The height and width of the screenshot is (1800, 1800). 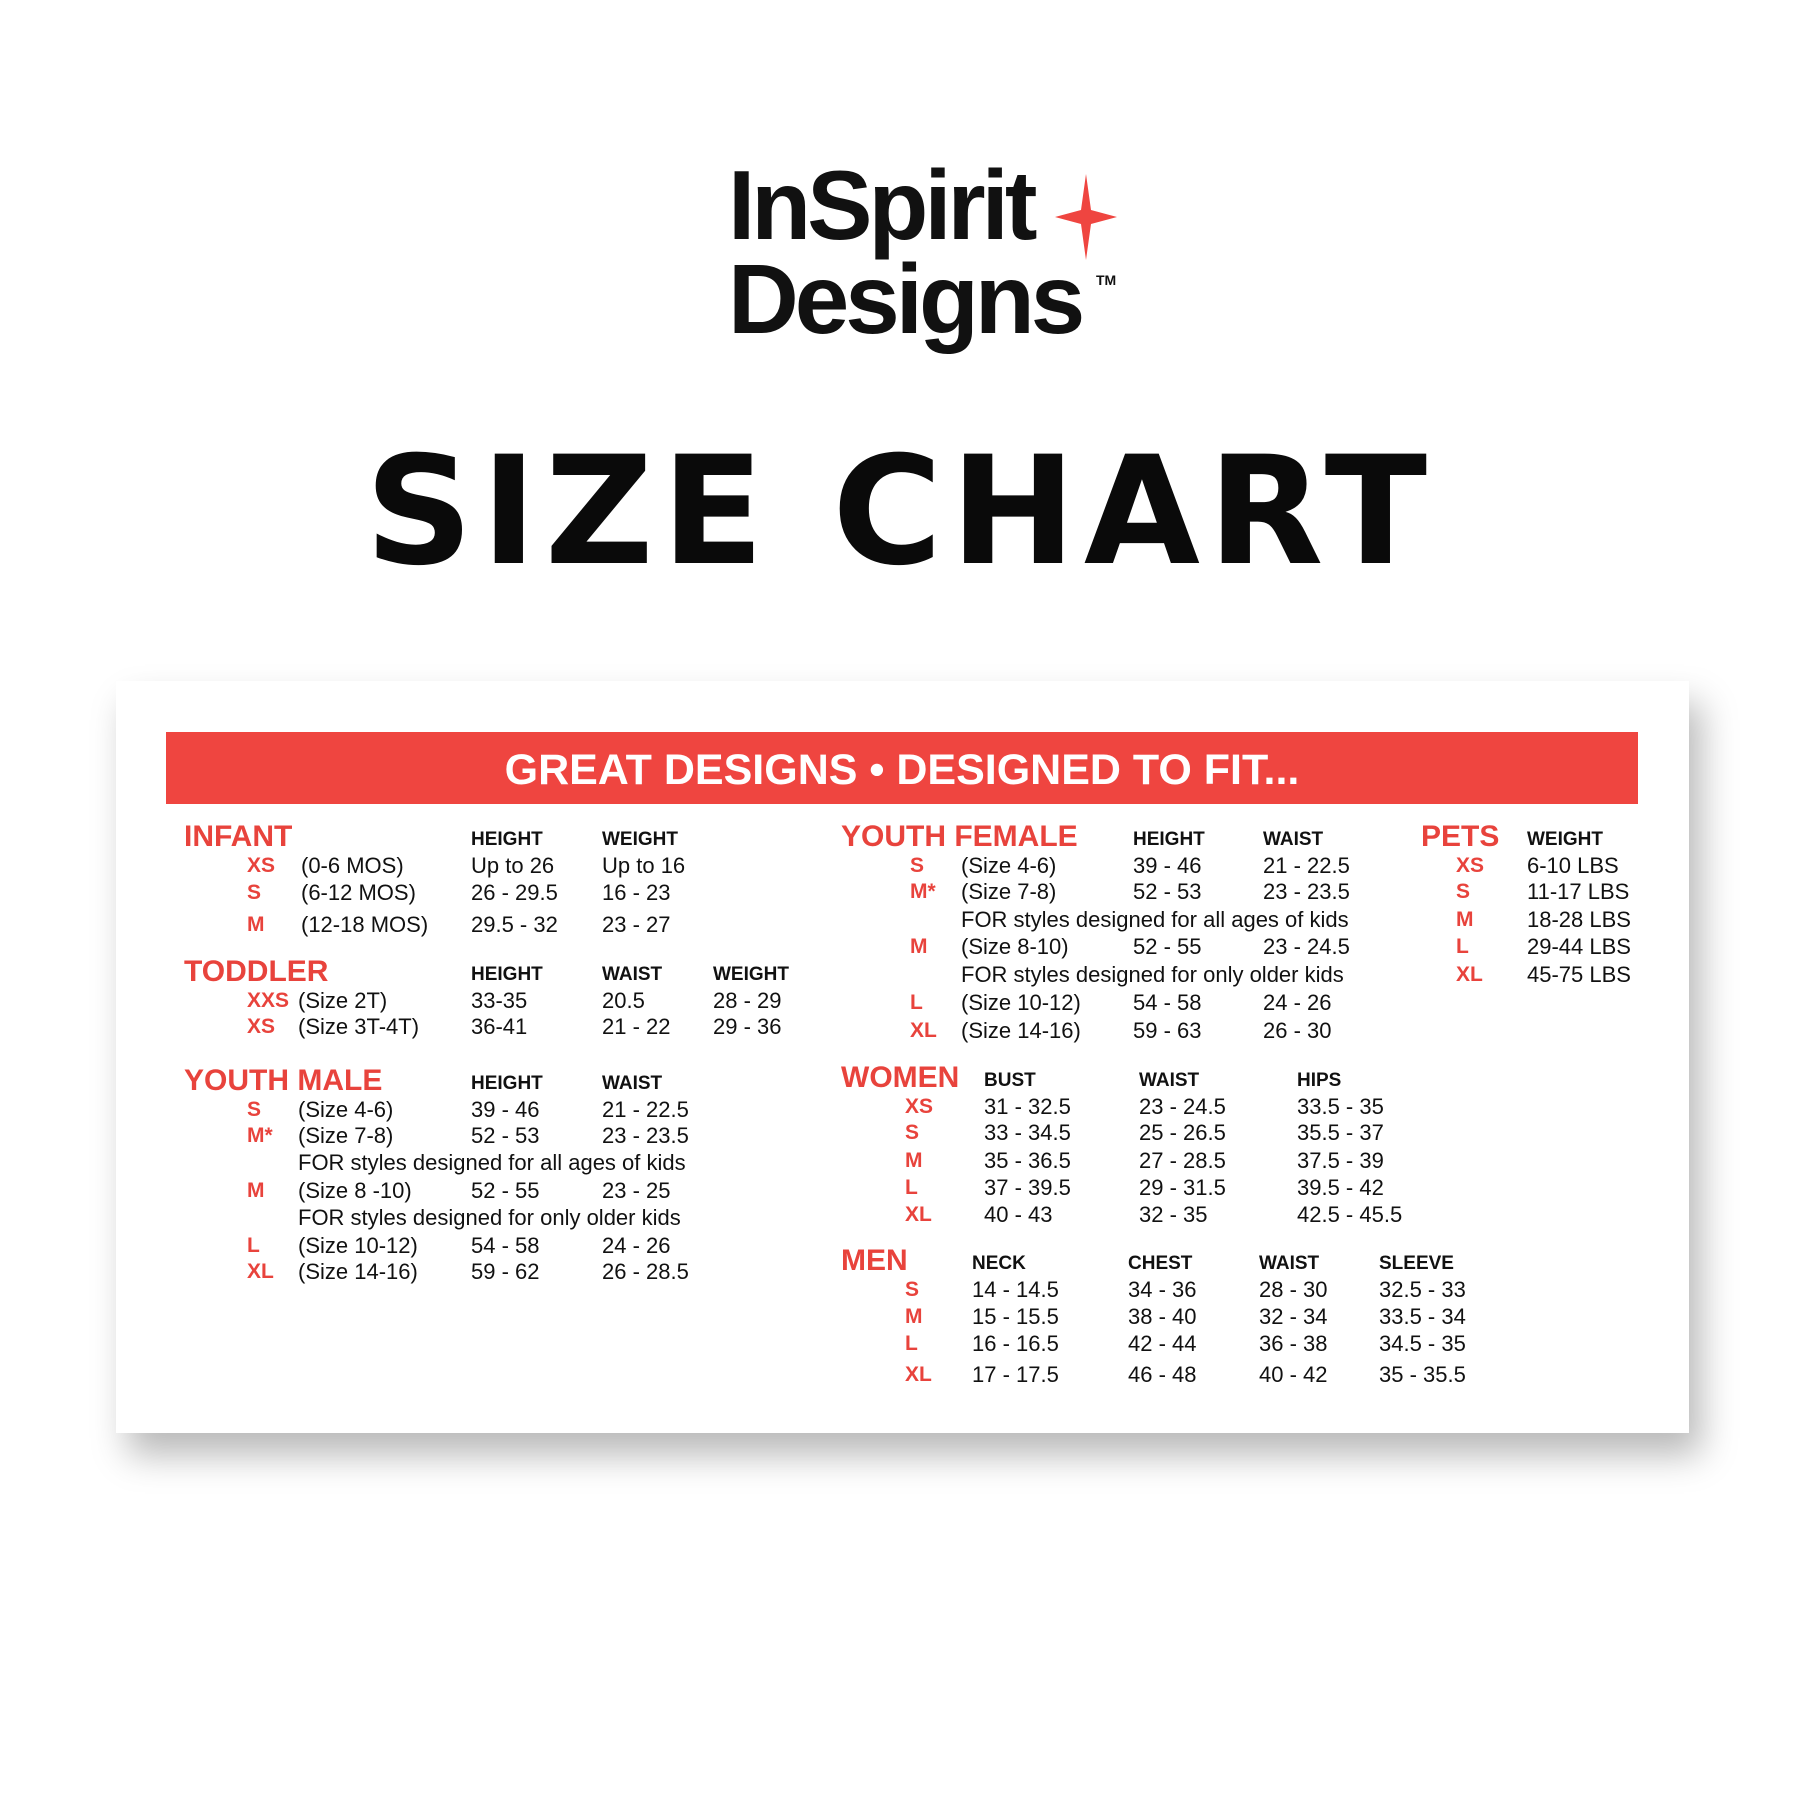 What do you see at coordinates (747, 1000) in the screenshot?
I see `measurement-cell: 28 - 29` at bounding box center [747, 1000].